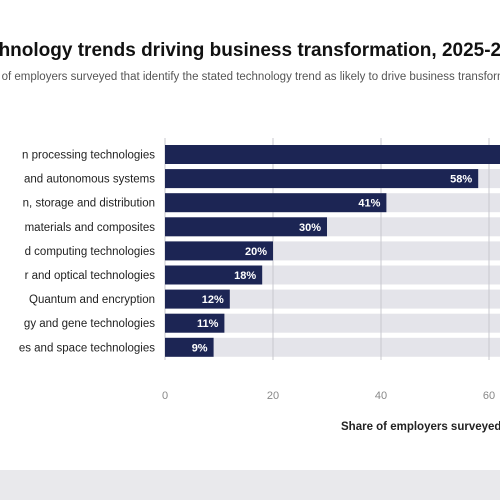 The height and width of the screenshot is (500, 500). Describe the element at coordinates (420, 427) in the screenshot. I see `x-axis-title: Share of employers surveyed` at that location.